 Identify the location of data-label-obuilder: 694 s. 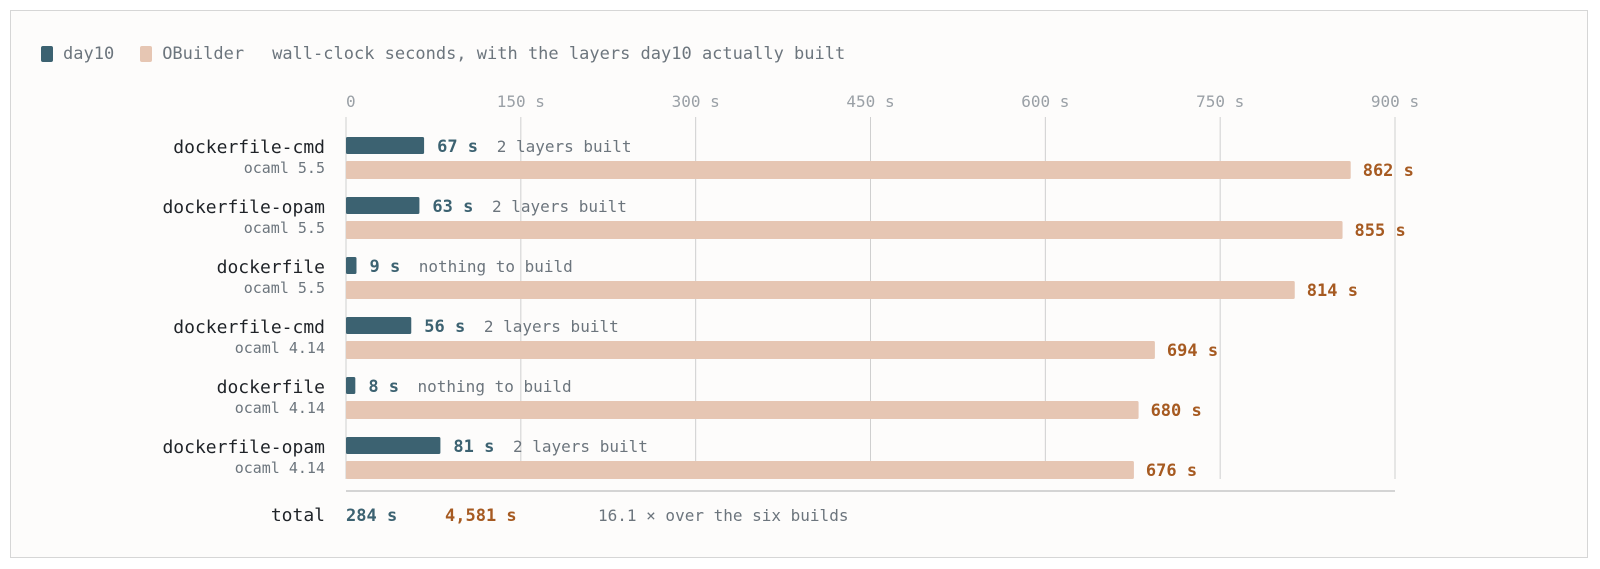
(1192, 351).